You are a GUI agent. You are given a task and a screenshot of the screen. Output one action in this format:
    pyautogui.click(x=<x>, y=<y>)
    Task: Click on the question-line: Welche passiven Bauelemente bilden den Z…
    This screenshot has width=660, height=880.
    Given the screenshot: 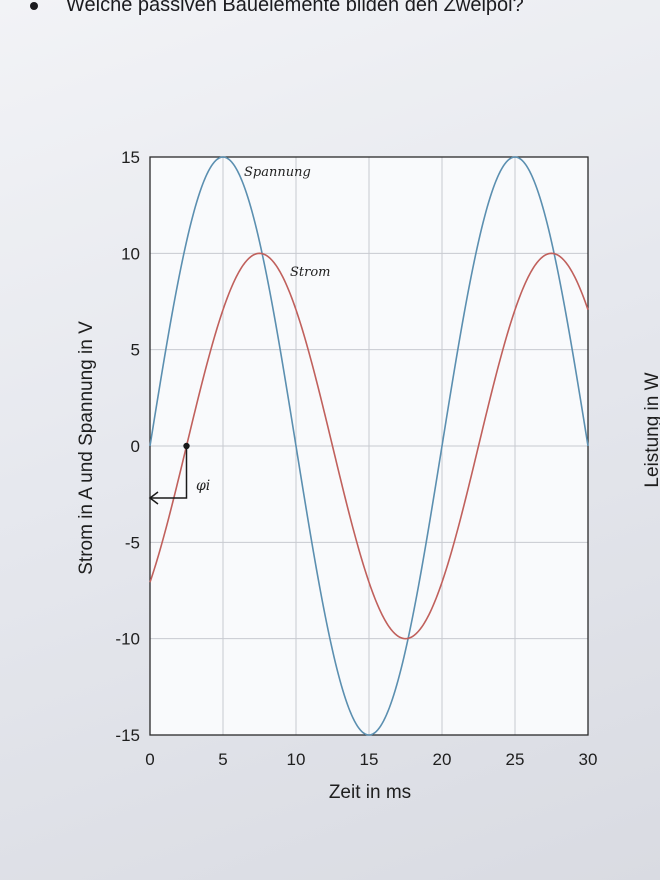 What is the action you would take?
    pyautogui.click(x=345, y=8)
    